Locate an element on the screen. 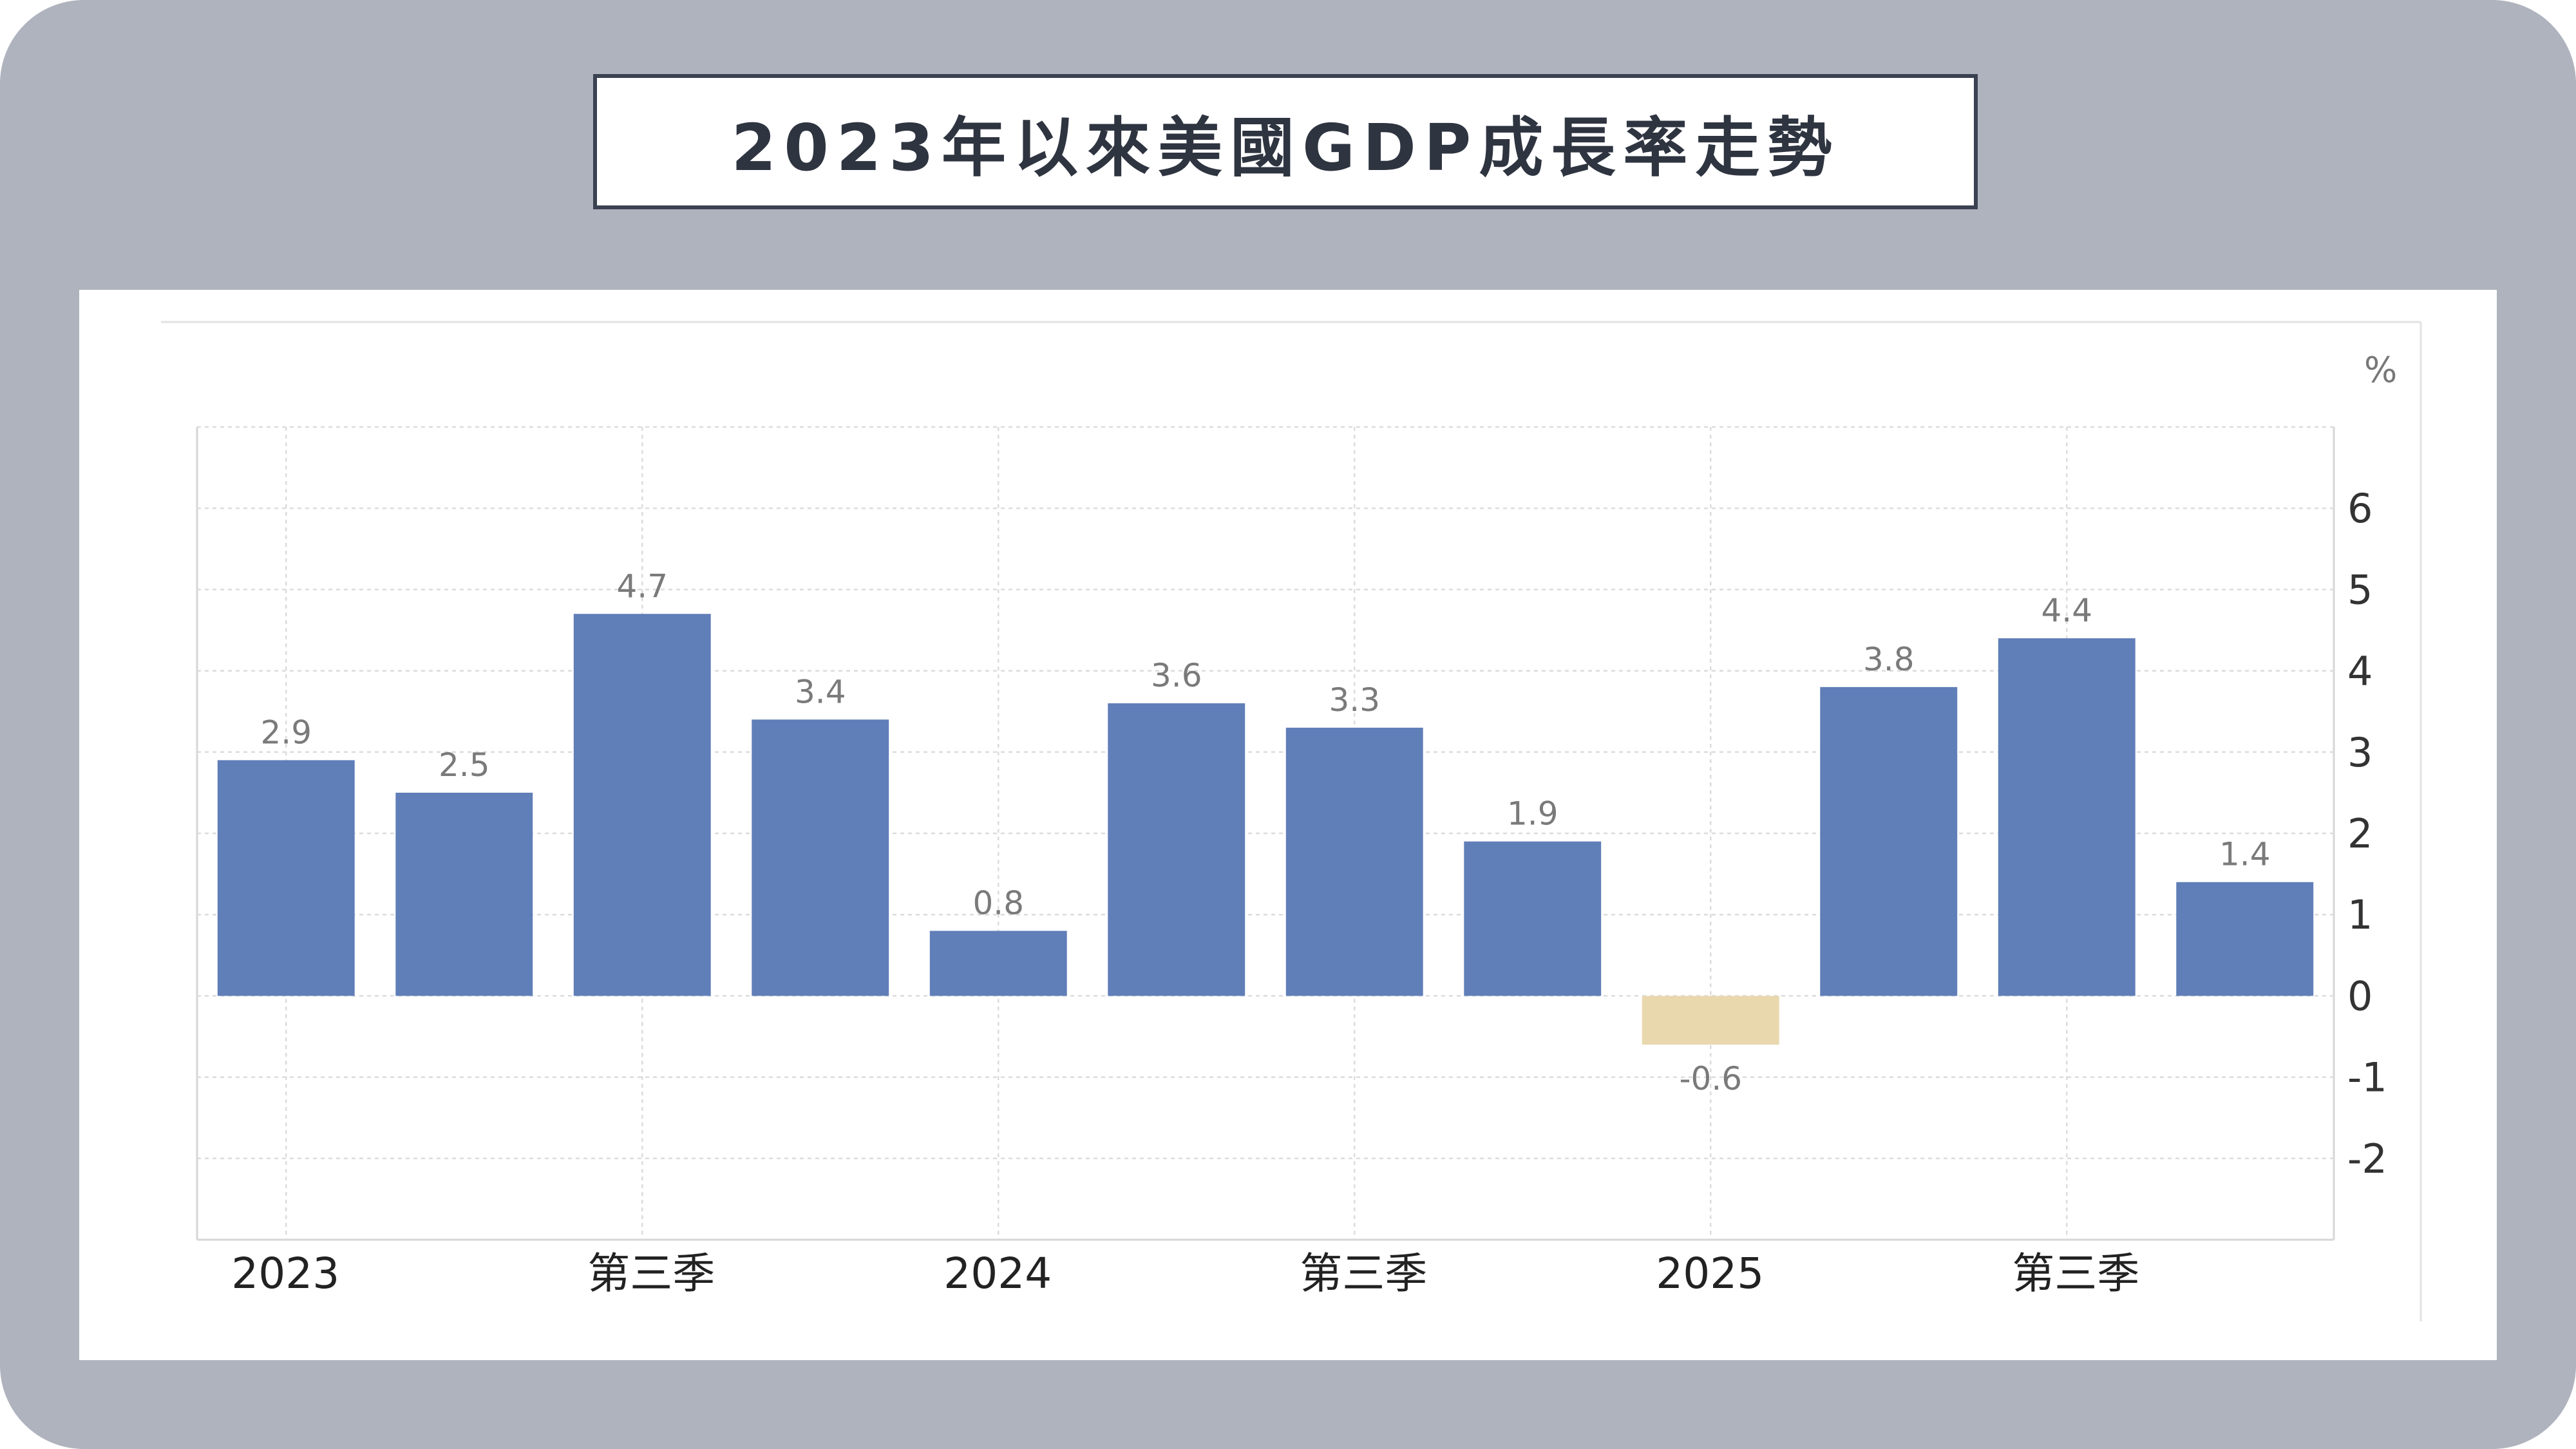 The image size is (2576, 1449). y-tick-label: -2 is located at coordinates (2367, 1158).